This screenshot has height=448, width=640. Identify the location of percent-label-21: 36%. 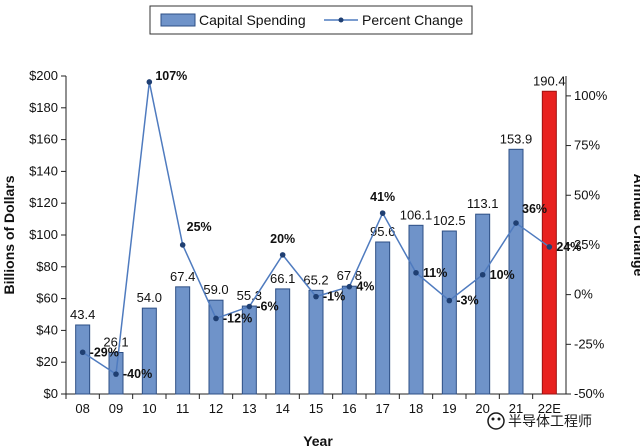
(534, 209).